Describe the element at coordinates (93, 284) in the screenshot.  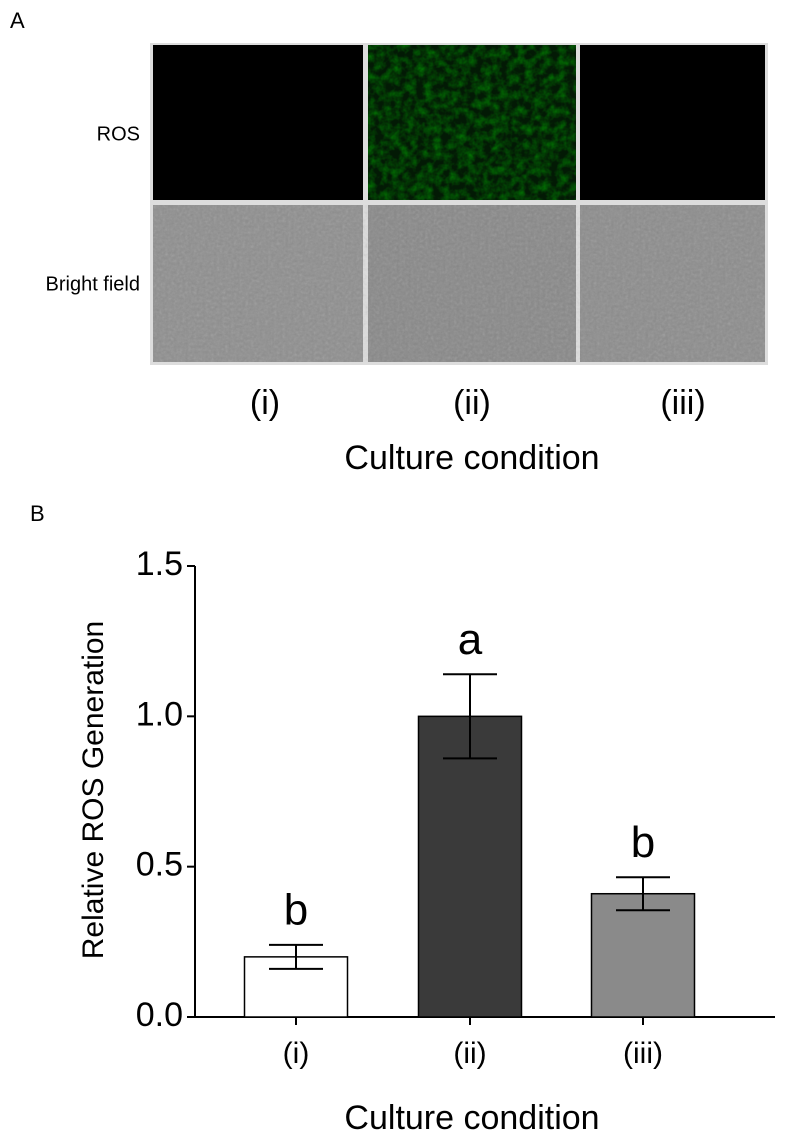
I see `row-label: Bright field` at that location.